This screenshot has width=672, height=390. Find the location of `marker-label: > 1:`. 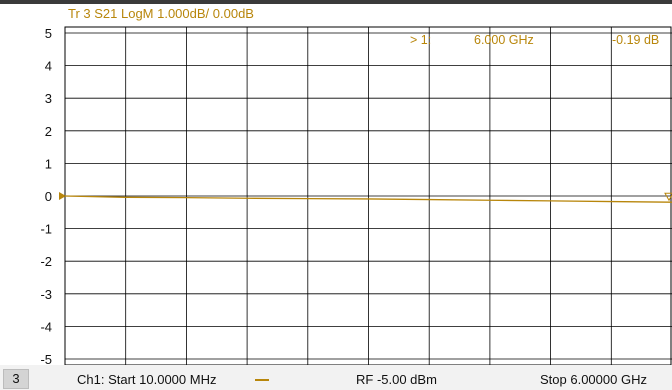

marker-label: > 1: is located at coordinates (420, 40).